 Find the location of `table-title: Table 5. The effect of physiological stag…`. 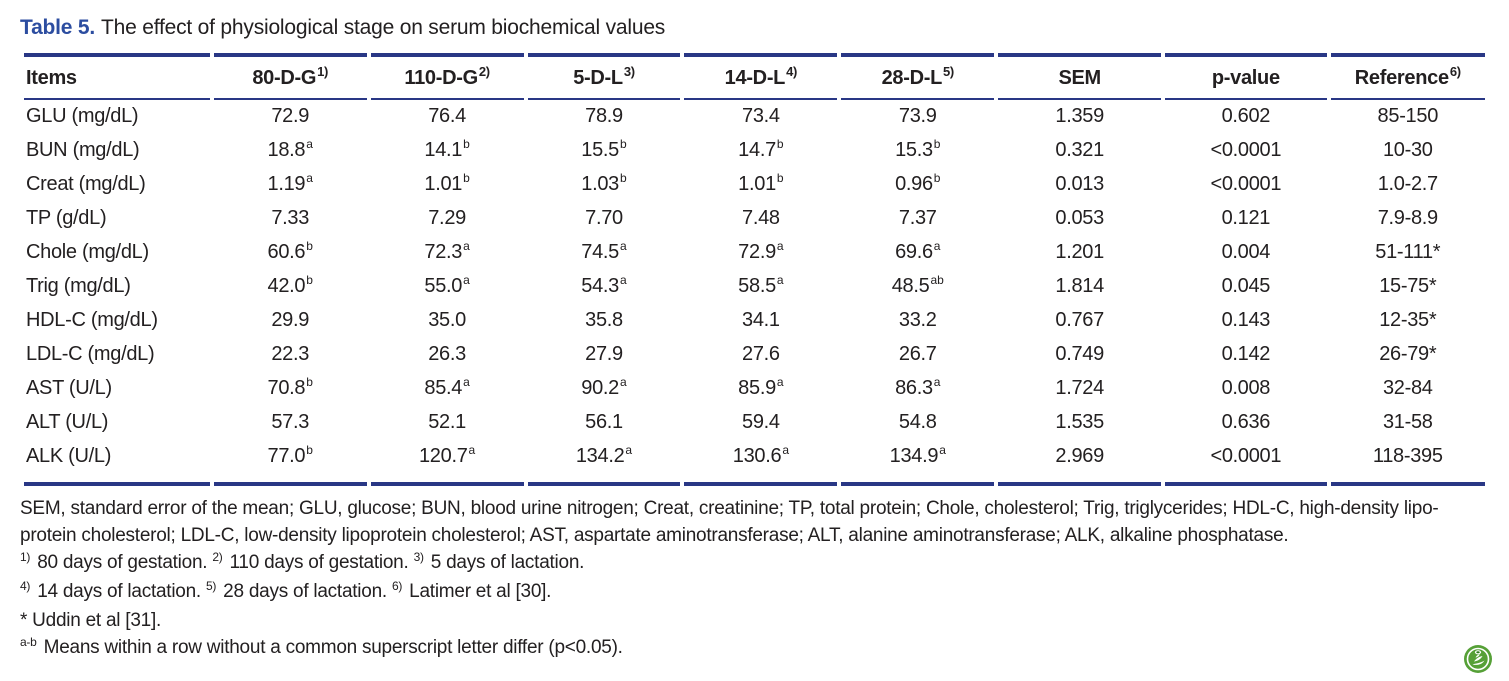

table-title: Table 5. The effect of physiological stag… is located at coordinates (754, 28).